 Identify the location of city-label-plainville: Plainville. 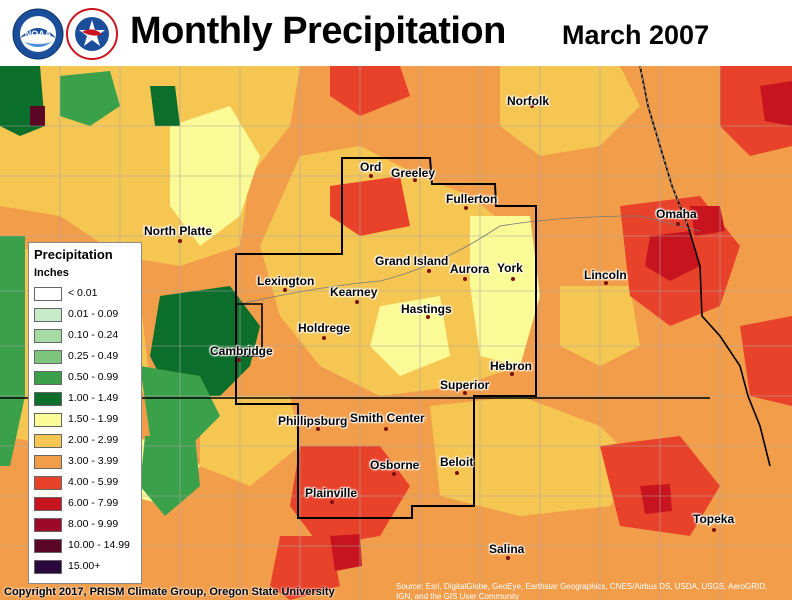
(331, 493).